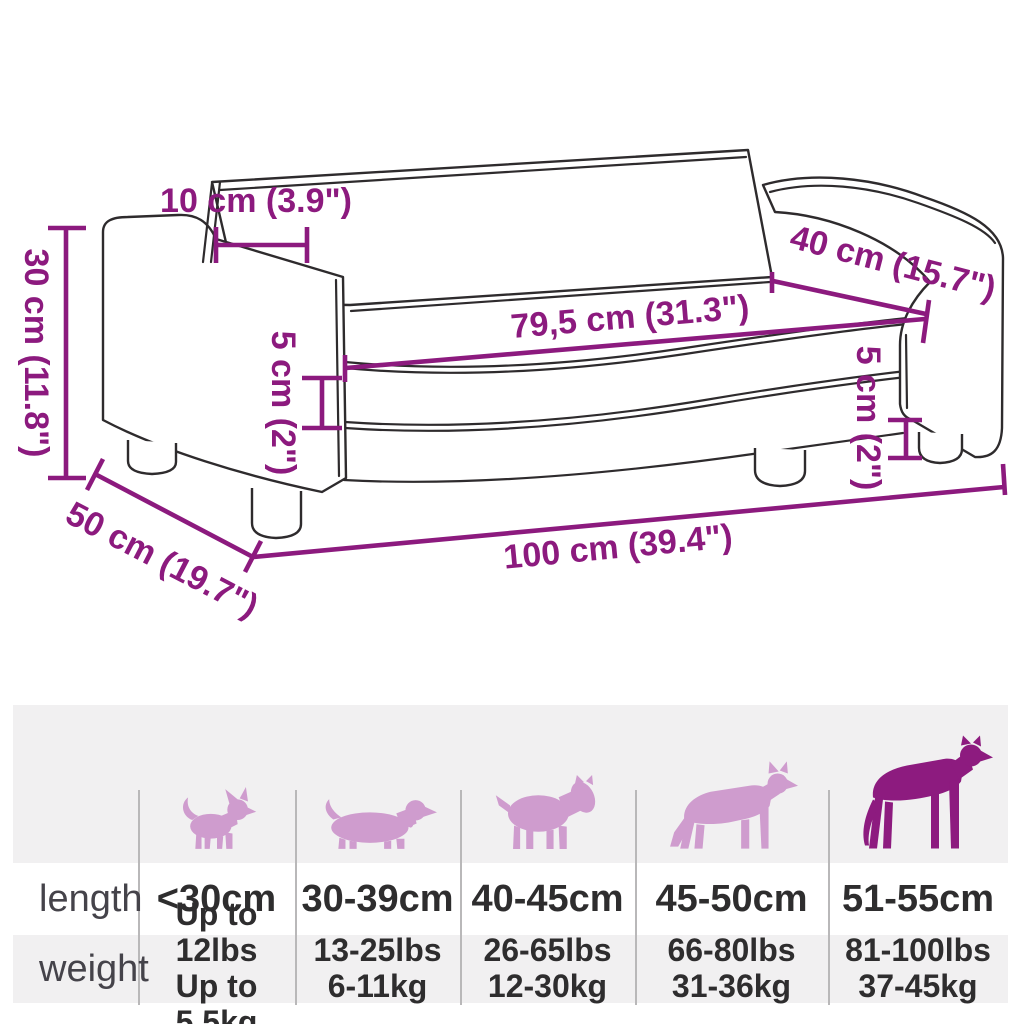 The height and width of the screenshot is (1024, 1024). Describe the element at coordinates (634, 349) in the screenshot. I see `dimension-seat-length-line` at that location.